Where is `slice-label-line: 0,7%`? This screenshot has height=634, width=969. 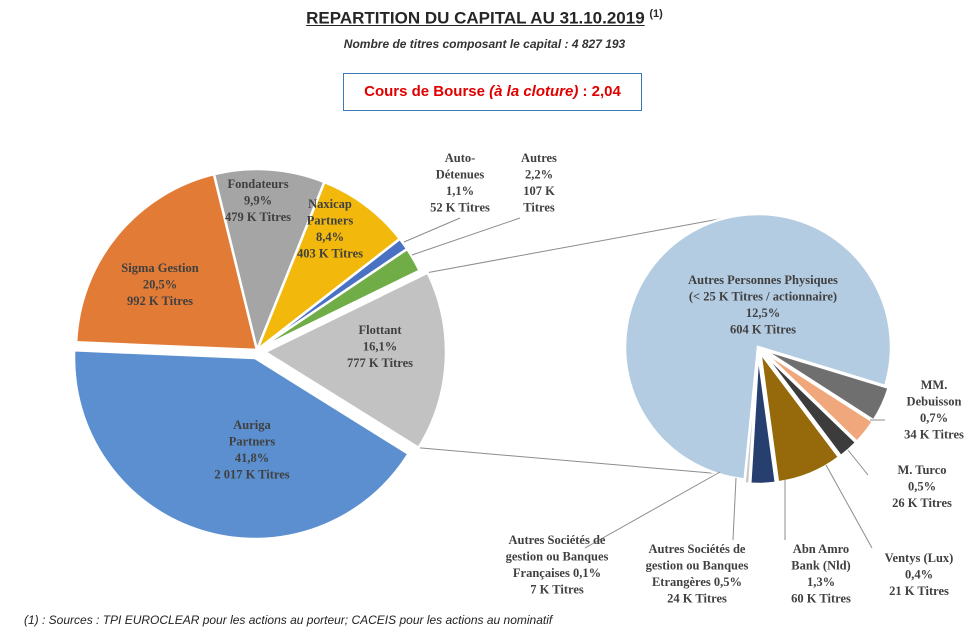
slice-label-line: 0,7% is located at coordinates (934, 418).